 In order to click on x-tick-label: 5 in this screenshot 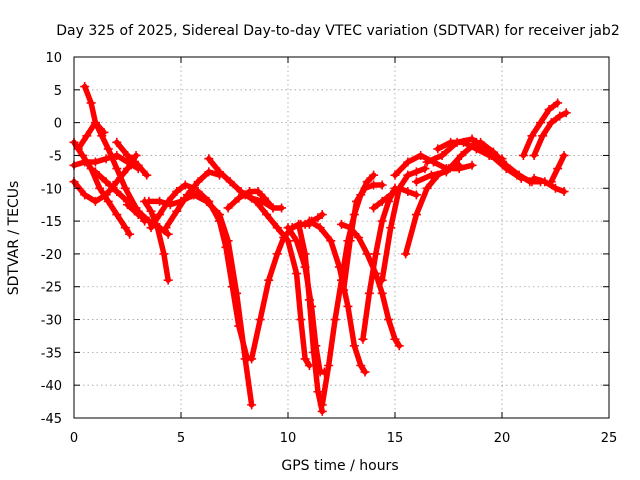, I will do `click(181, 438)`.